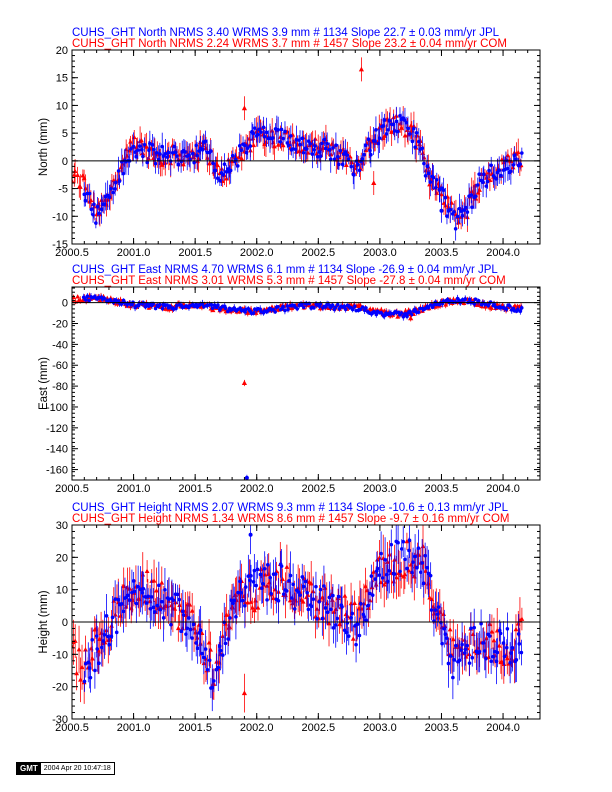  Describe the element at coordinates (62, 79) in the screenshot. I see `y-tick-label: 15` at that location.